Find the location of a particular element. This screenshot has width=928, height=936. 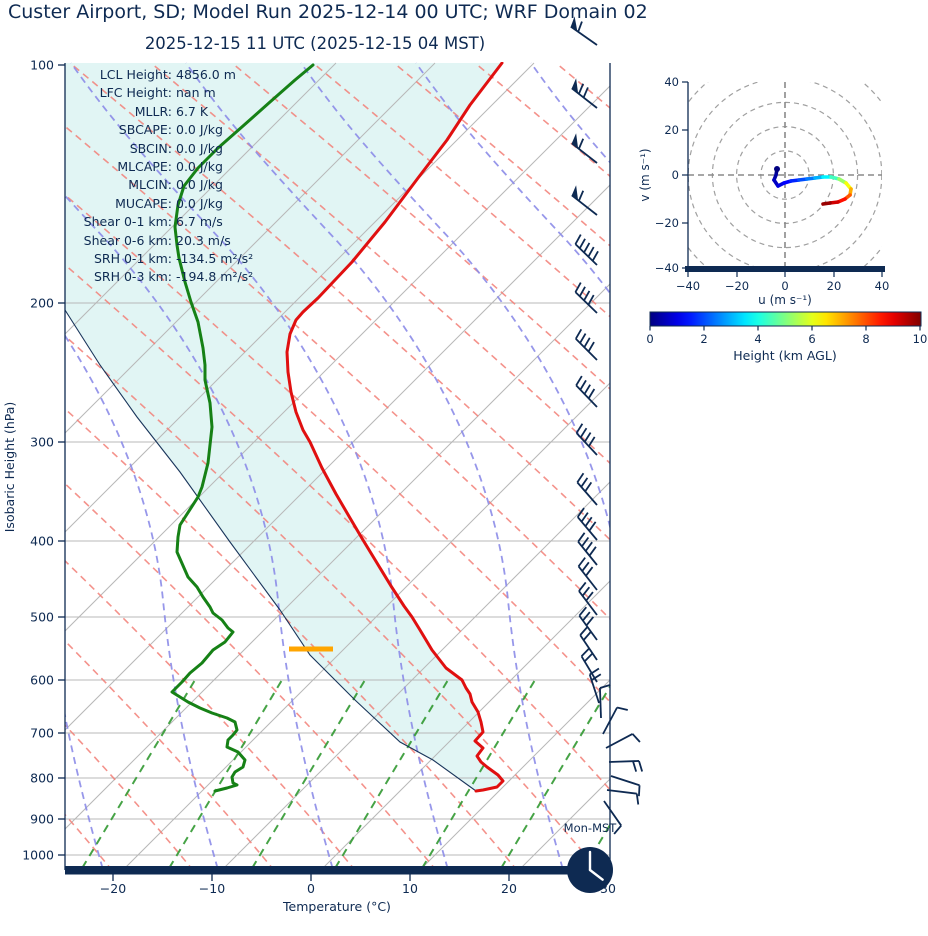

stat-label: SRH 0-3 km: is located at coordinates (132, 277).